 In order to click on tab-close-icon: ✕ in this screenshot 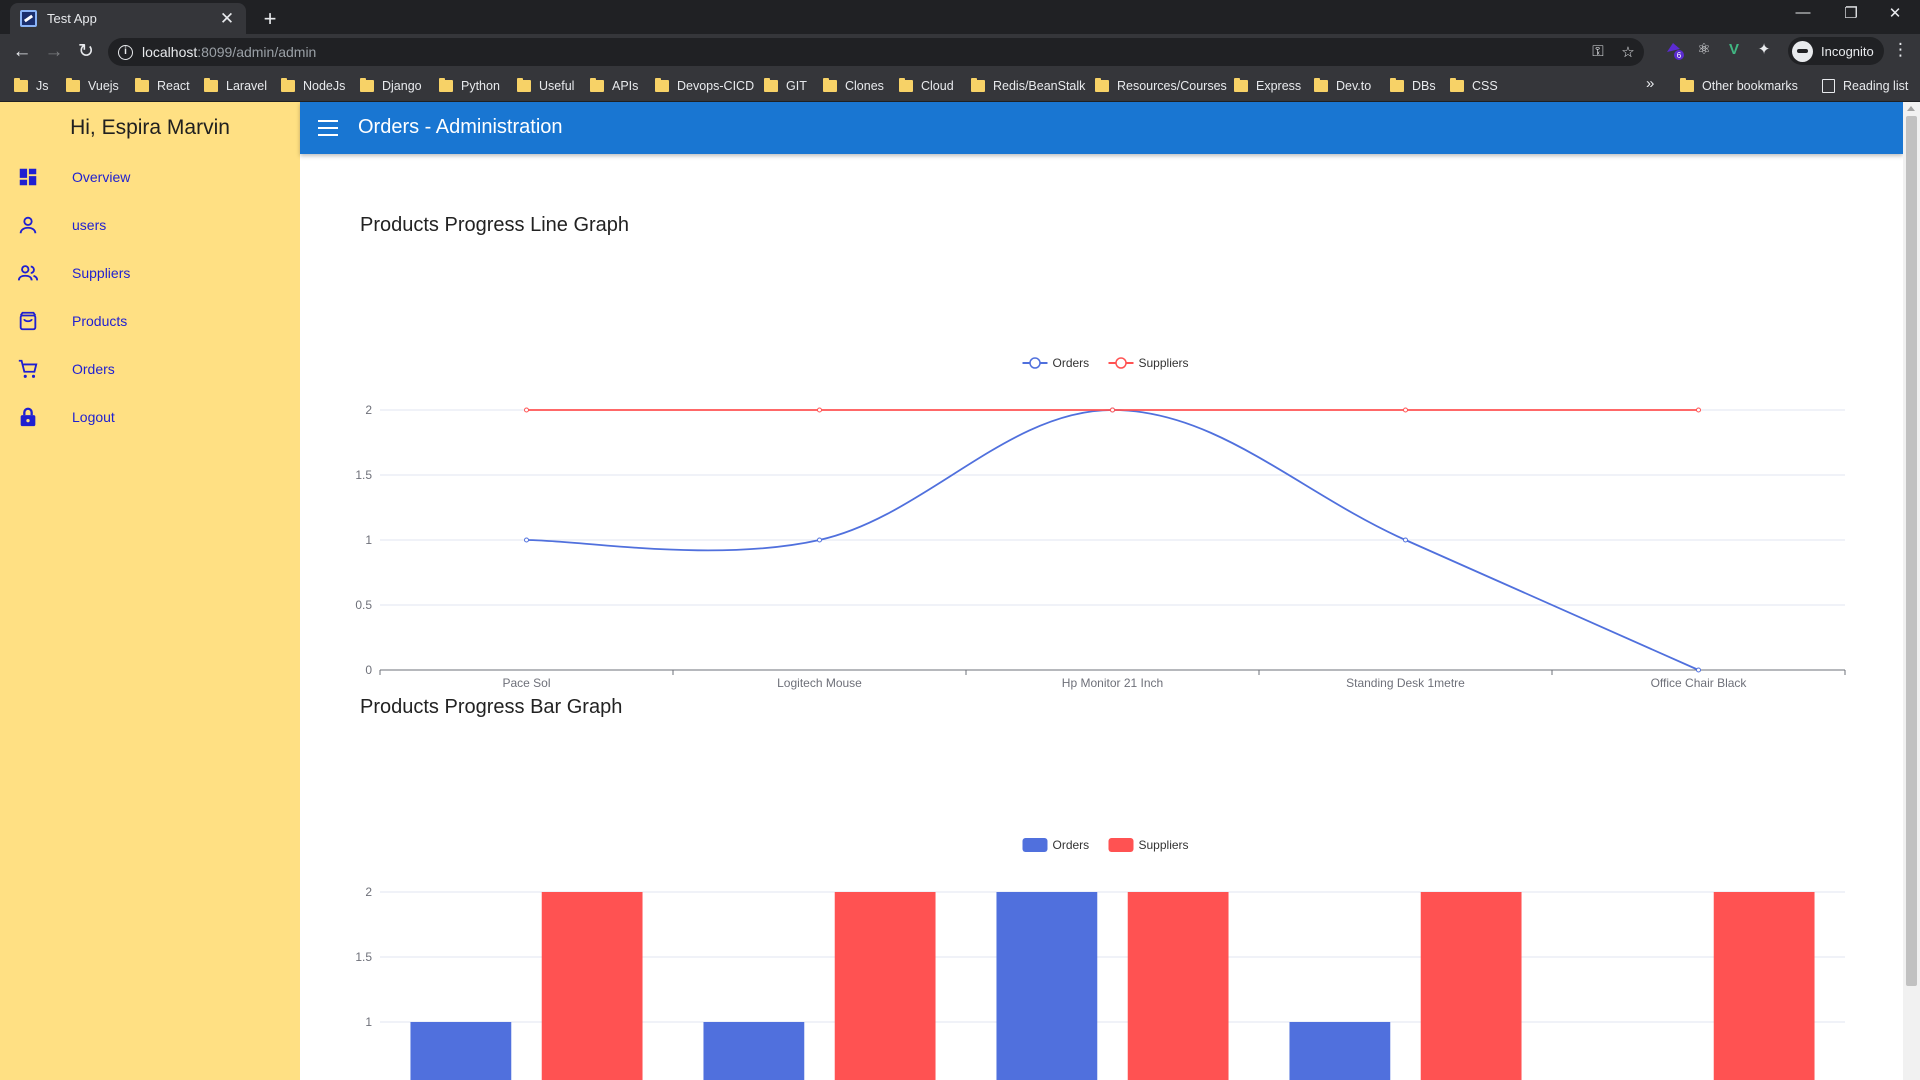, I will do `click(227, 18)`.